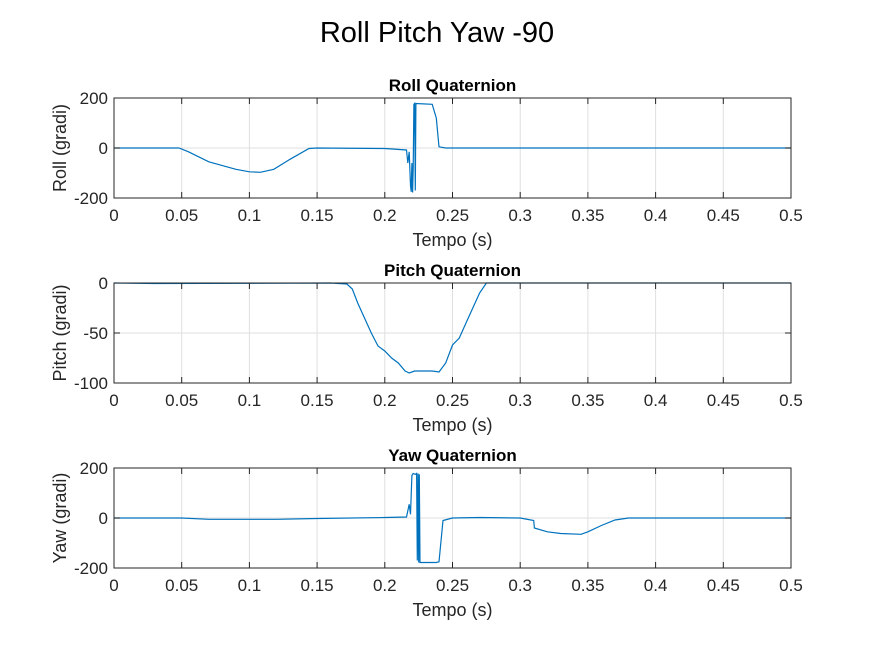 This screenshot has width=875, height=656. What do you see at coordinates (452, 240) in the screenshot?
I see `roll-x-axis-label: Tempo (s)` at bounding box center [452, 240].